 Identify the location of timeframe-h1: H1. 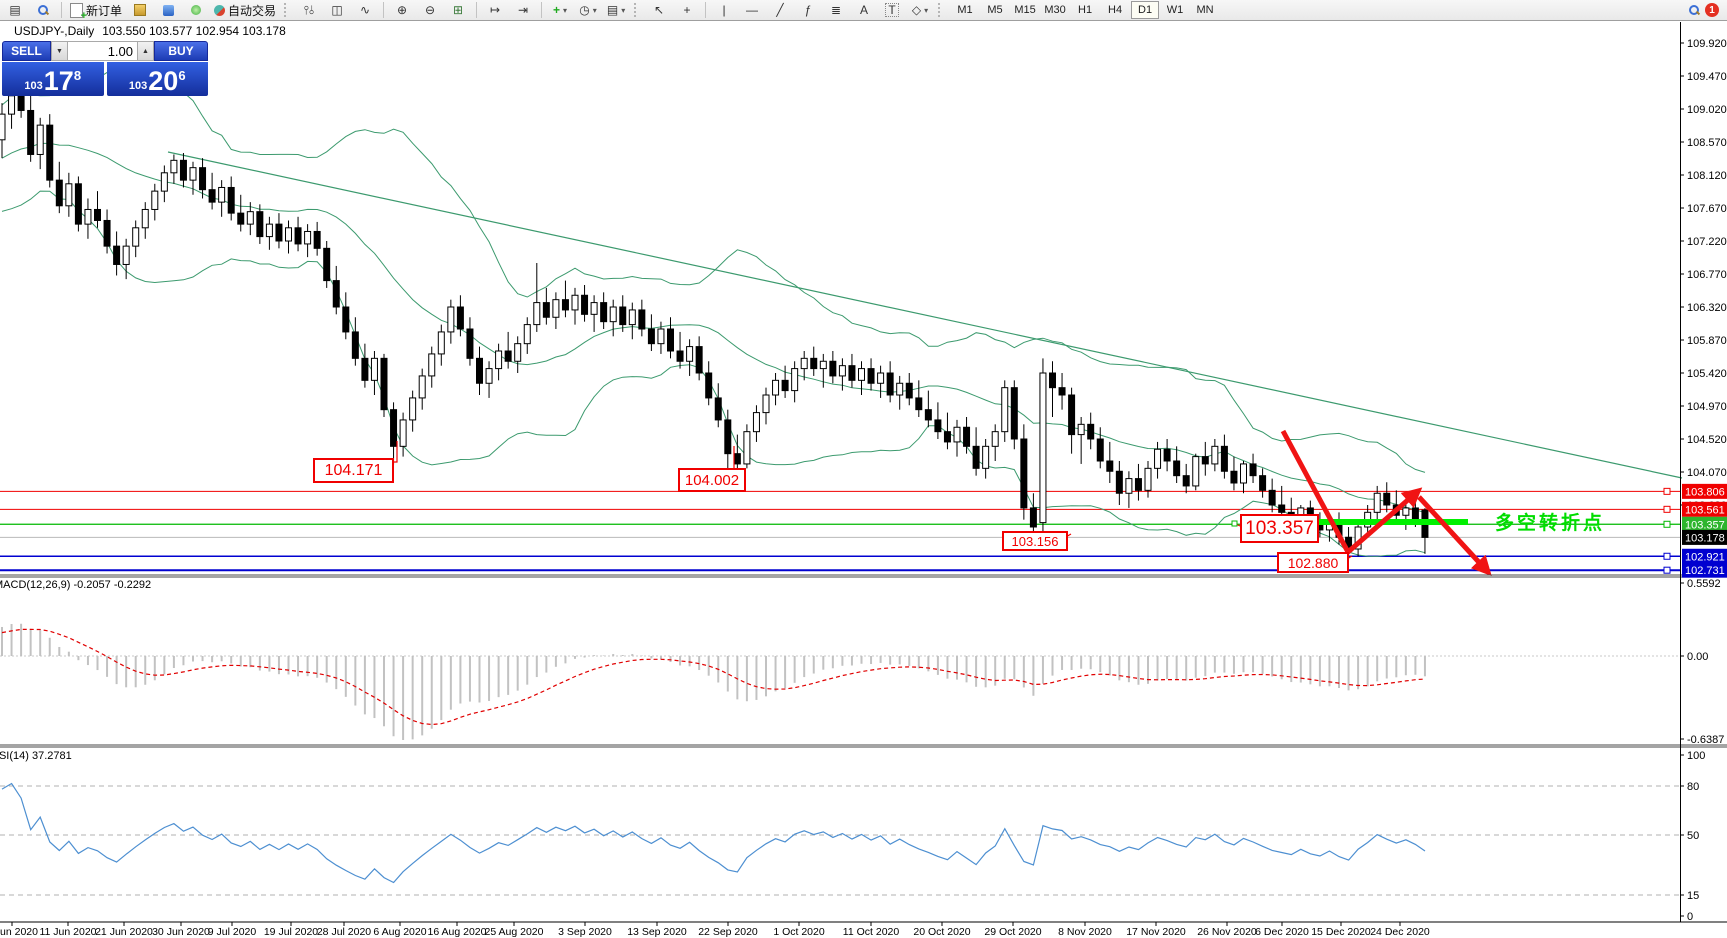
(1085, 10).